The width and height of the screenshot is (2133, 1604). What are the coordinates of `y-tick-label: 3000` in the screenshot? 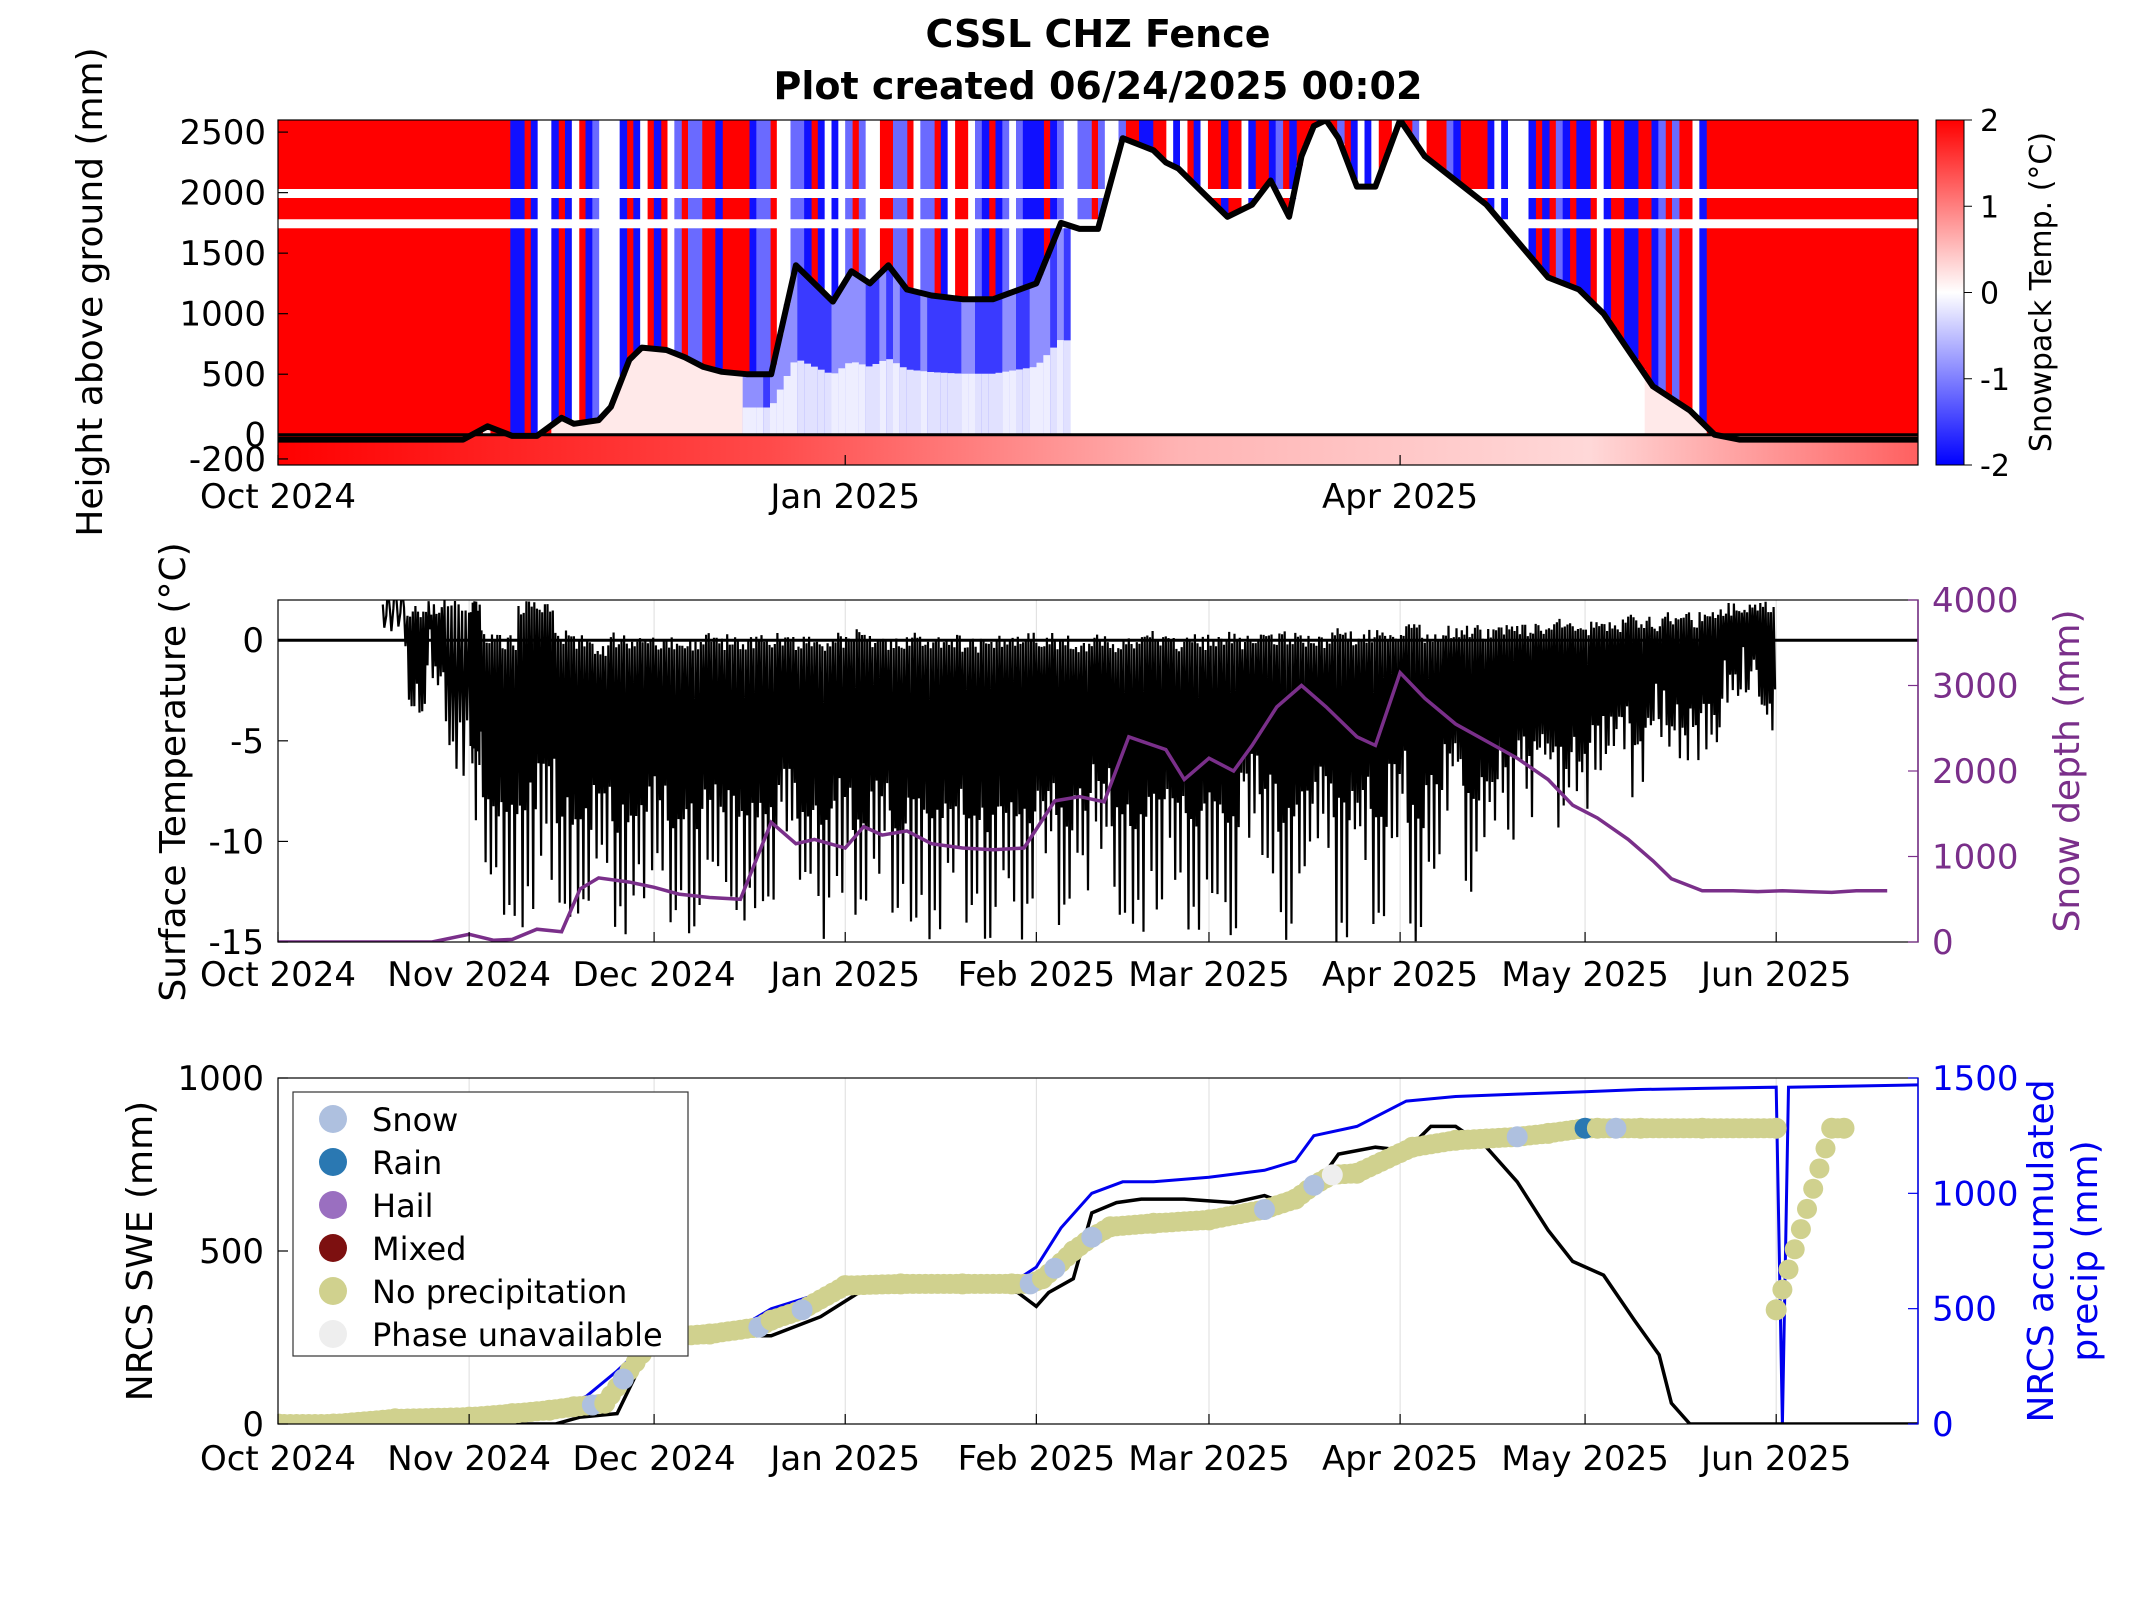 It's located at (1975, 687).